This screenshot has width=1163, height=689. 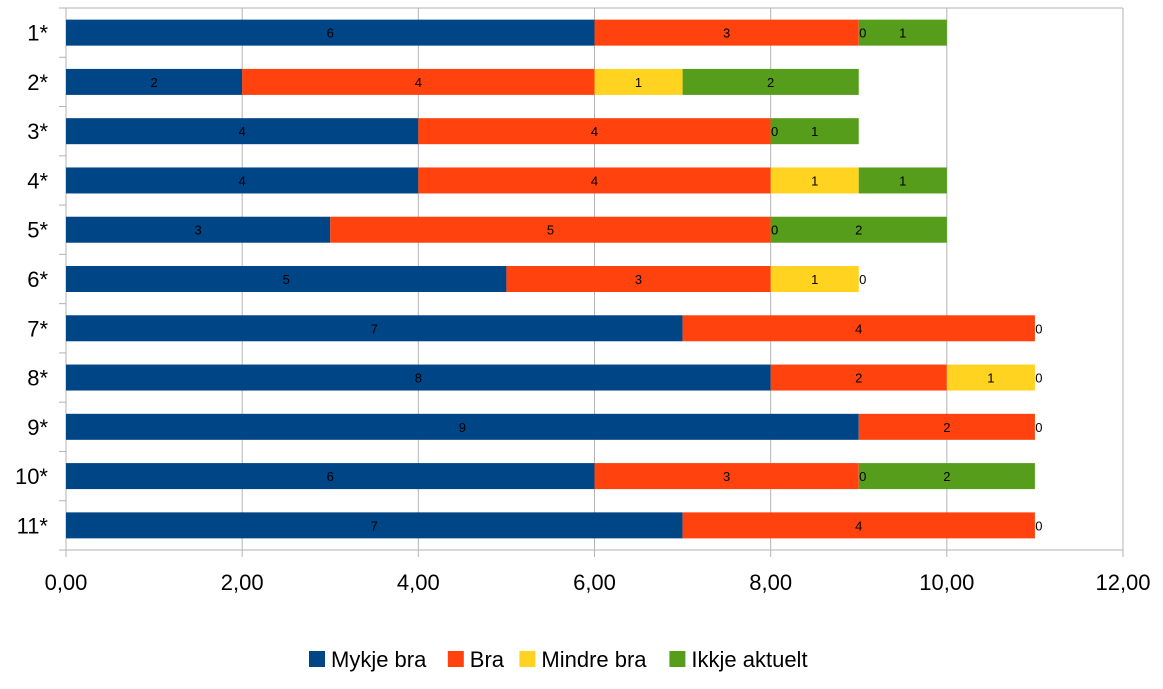 What do you see at coordinates (37, 131) in the screenshot?
I see `category-label: 3*` at bounding box center [37, 131].